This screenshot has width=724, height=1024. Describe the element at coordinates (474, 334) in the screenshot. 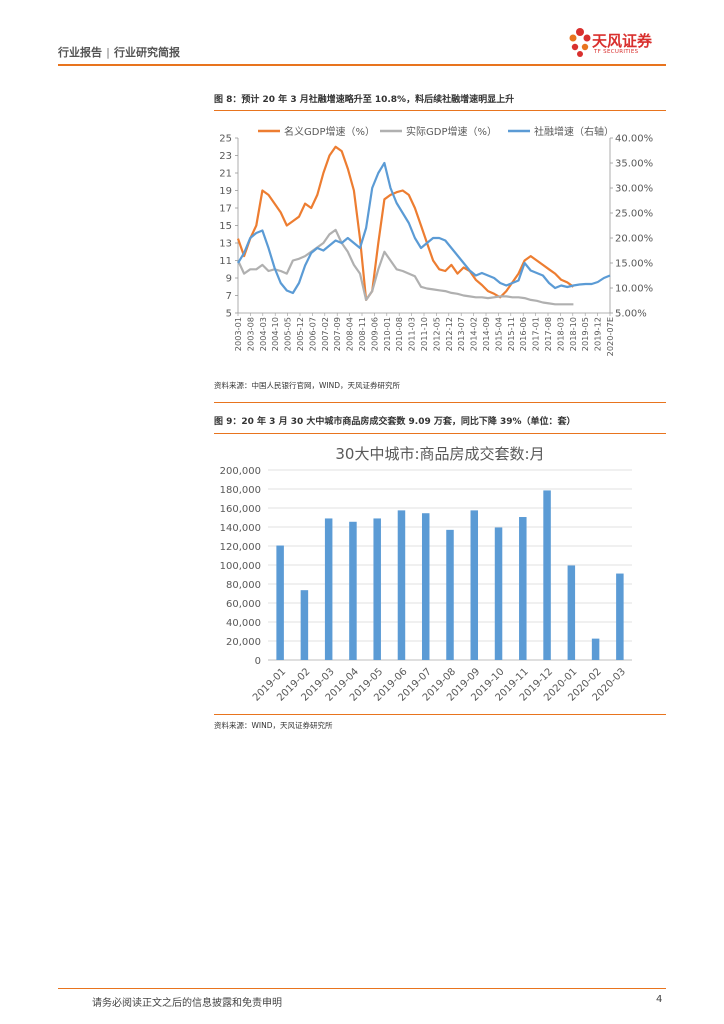

I see `x-tick-label: 2014-02` at that location.